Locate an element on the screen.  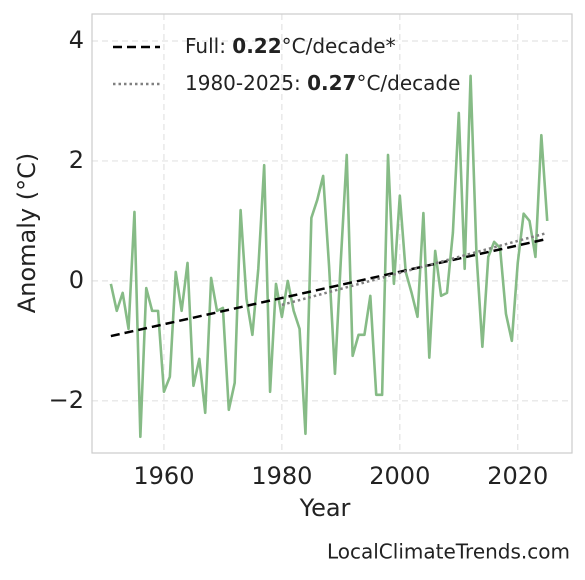
legend-text: °C/decade* is located at coordinates (339, 46).